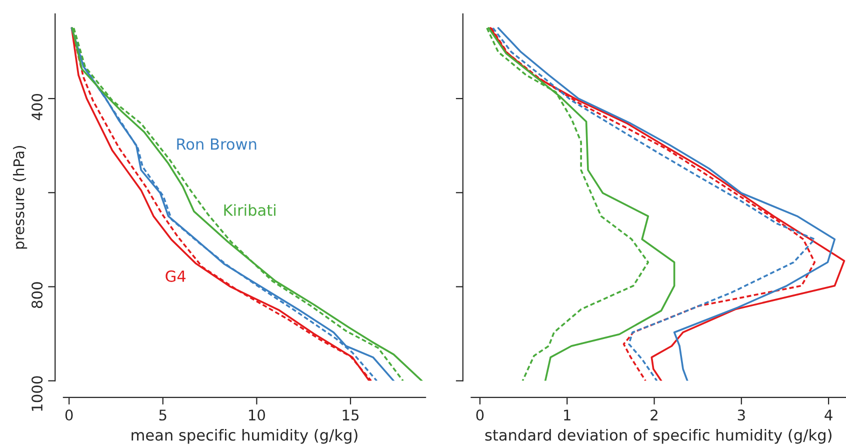 Image resolution: width=846 pixels, height=448 pixels. I want to click on x-tick-label: 5, so click(162, 415).